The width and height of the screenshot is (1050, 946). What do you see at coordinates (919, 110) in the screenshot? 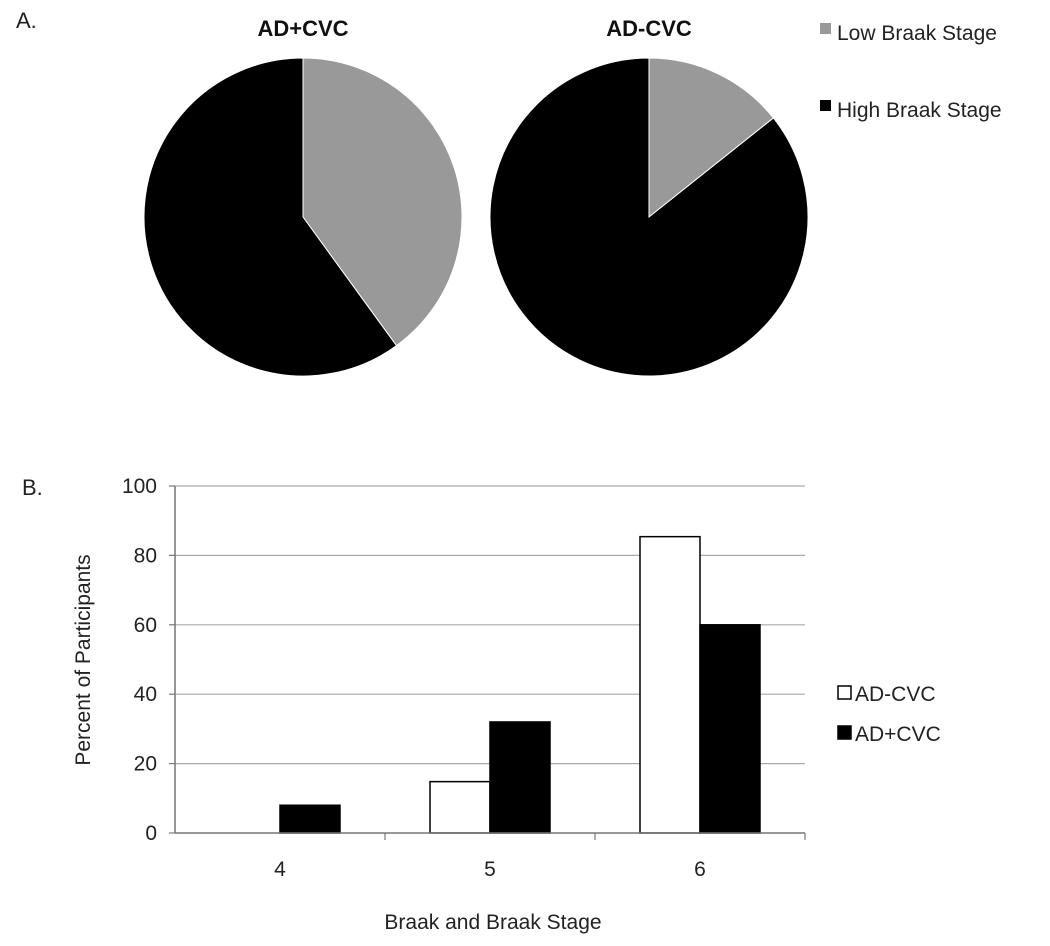
I see `legend-label-high: High Braak Stage` at bounding box center [919, 110].